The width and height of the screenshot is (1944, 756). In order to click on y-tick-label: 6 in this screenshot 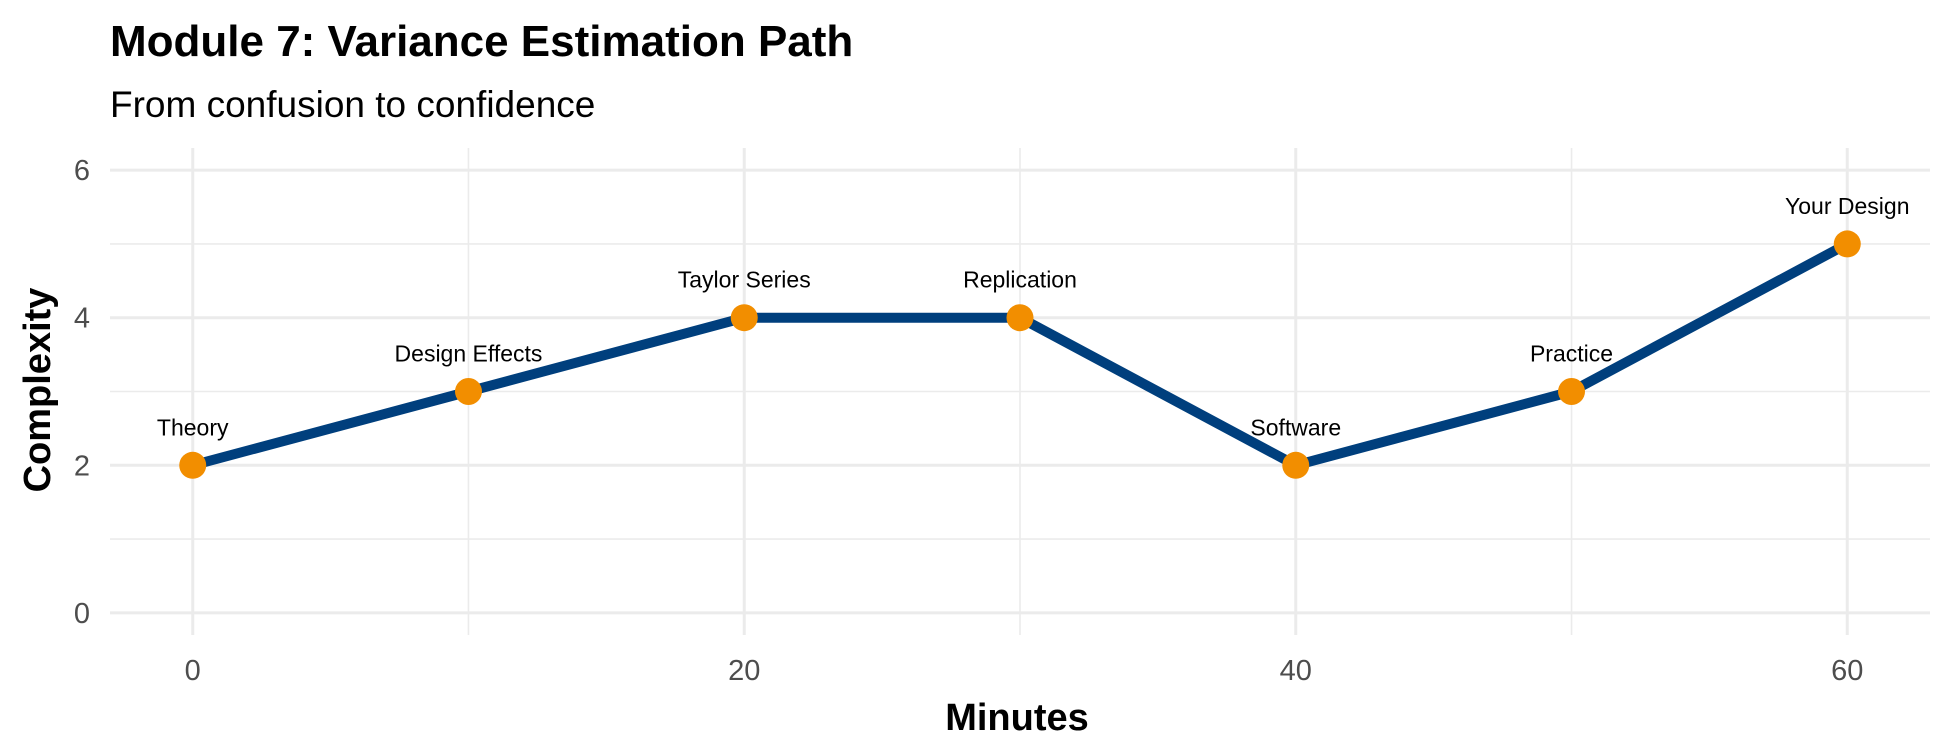, I will do `click(82, 171)`.